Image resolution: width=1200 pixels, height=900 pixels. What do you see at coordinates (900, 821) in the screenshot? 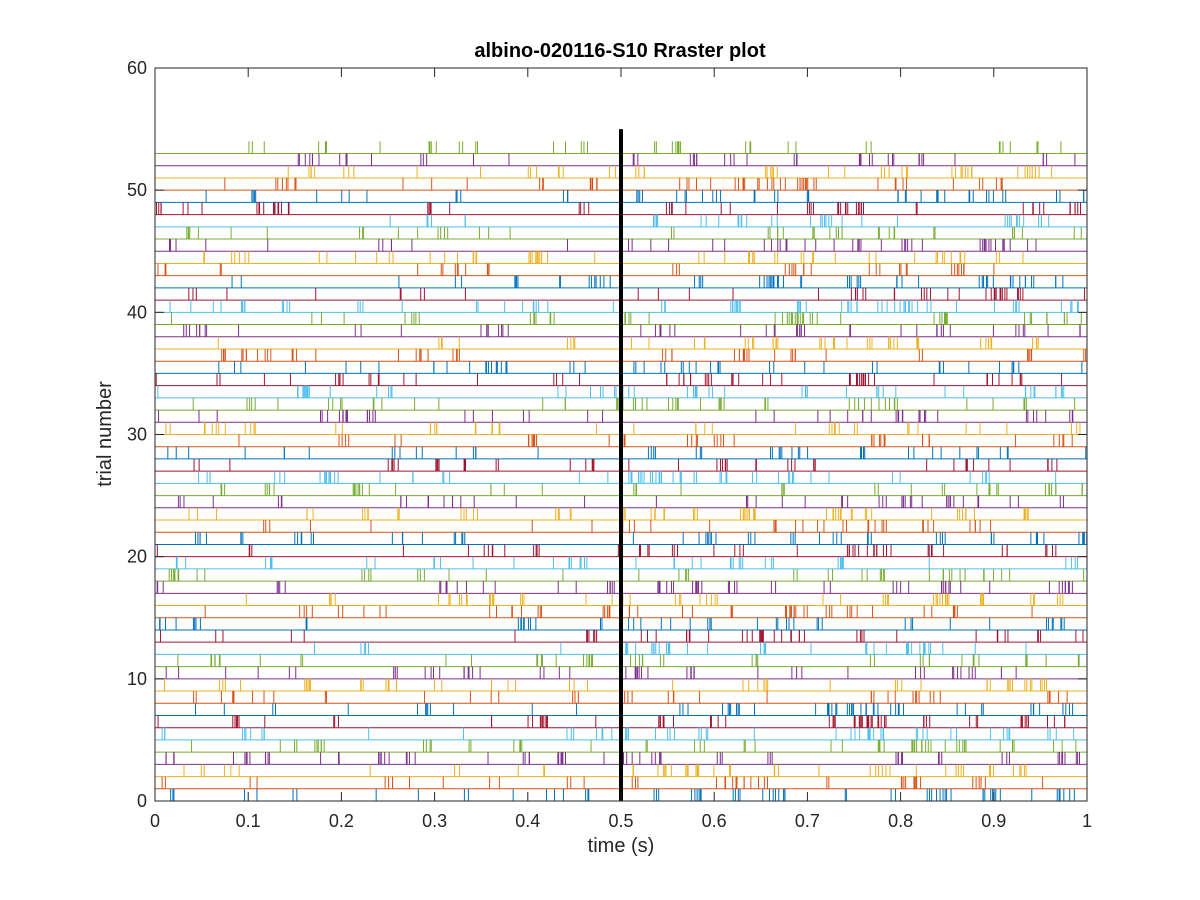
I see `x-tick-label: 0.8` at bounding box center [900, 821].